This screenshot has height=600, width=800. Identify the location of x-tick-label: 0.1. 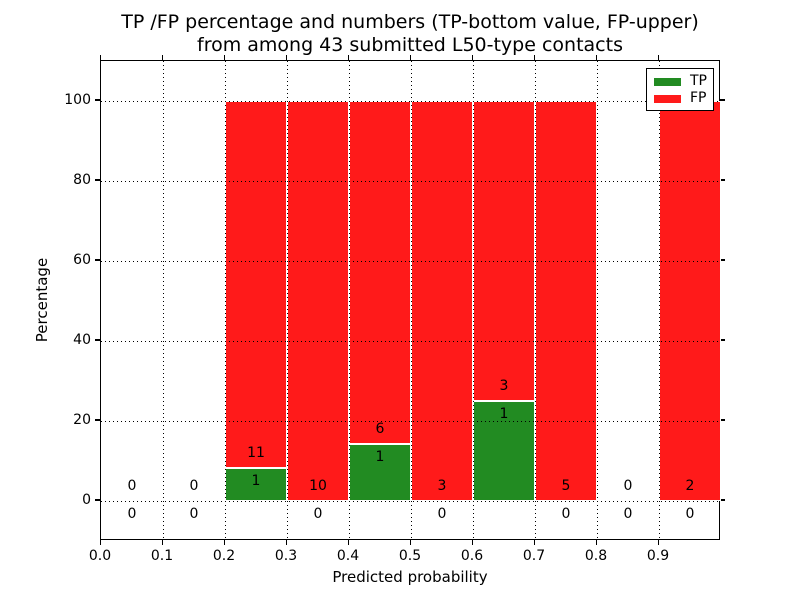
(162, 556).